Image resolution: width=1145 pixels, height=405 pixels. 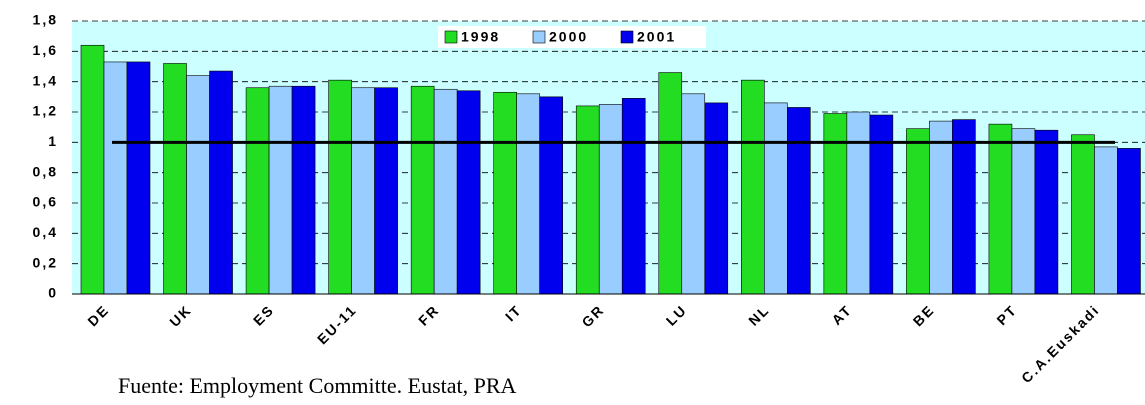 I want to click on x-tick-label: UK, so click(x=180, y=315).